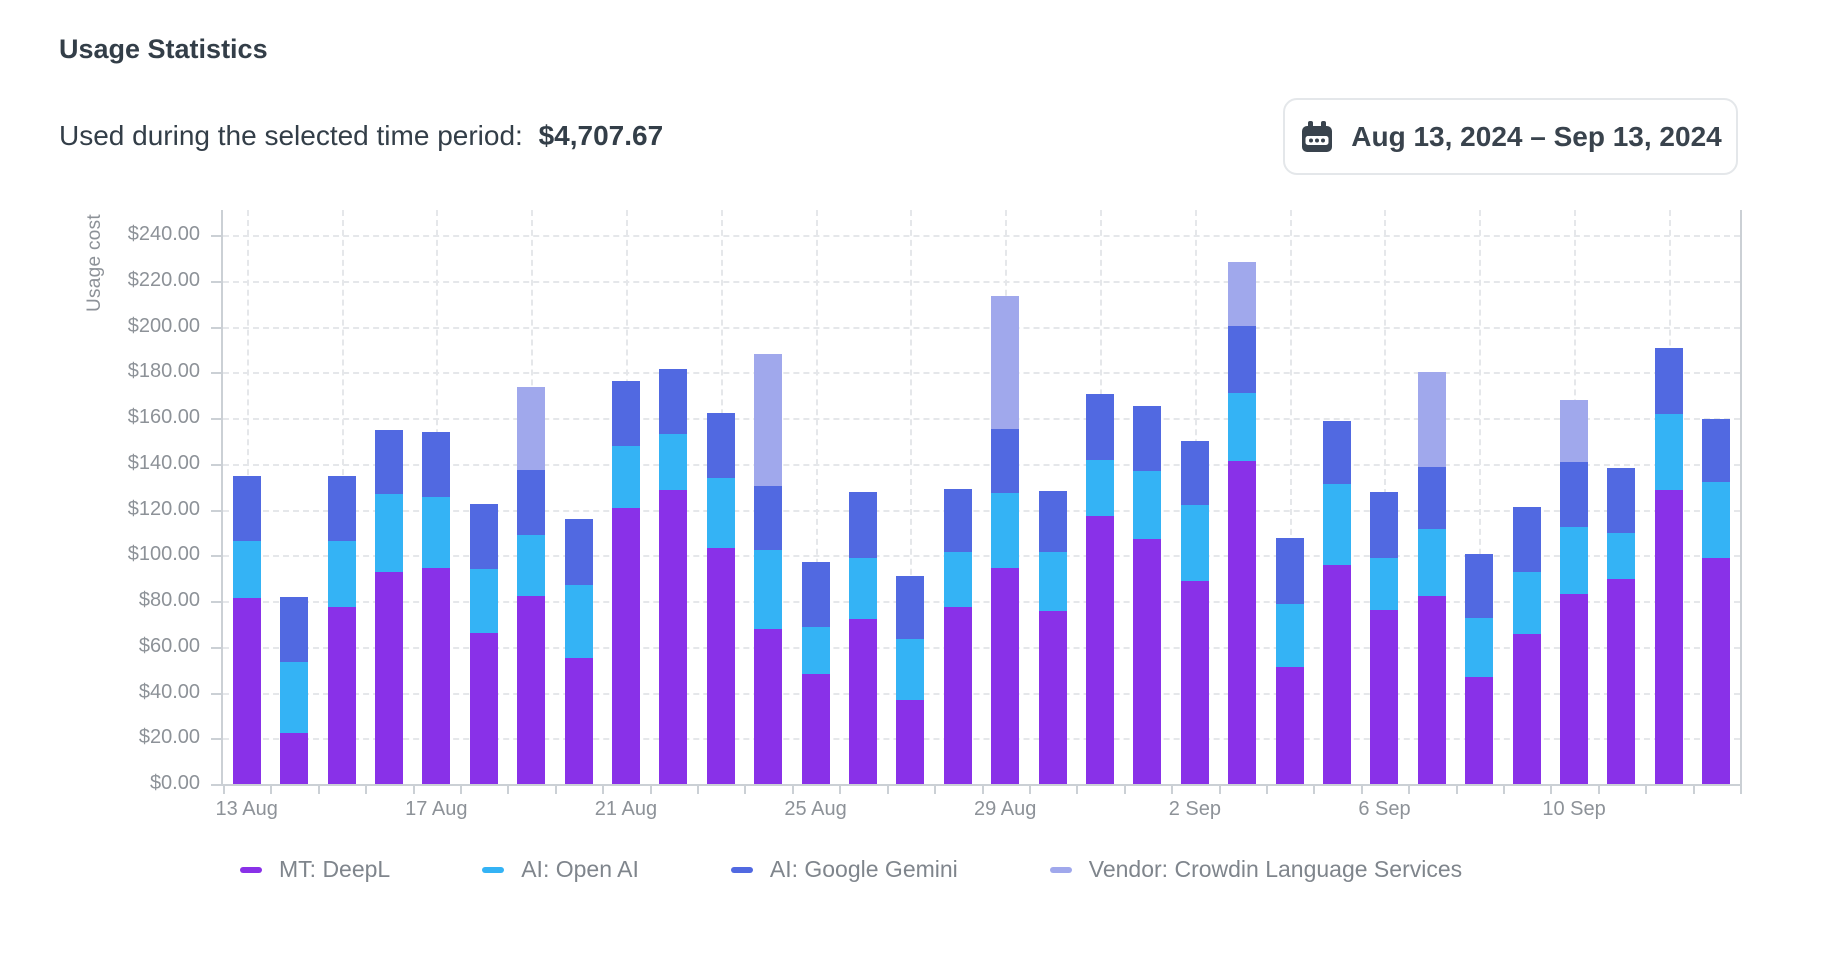 The width and height of the screenshot is (1839, 954). I want to click on legend-item: AI: Open AI, so click(560, 869).